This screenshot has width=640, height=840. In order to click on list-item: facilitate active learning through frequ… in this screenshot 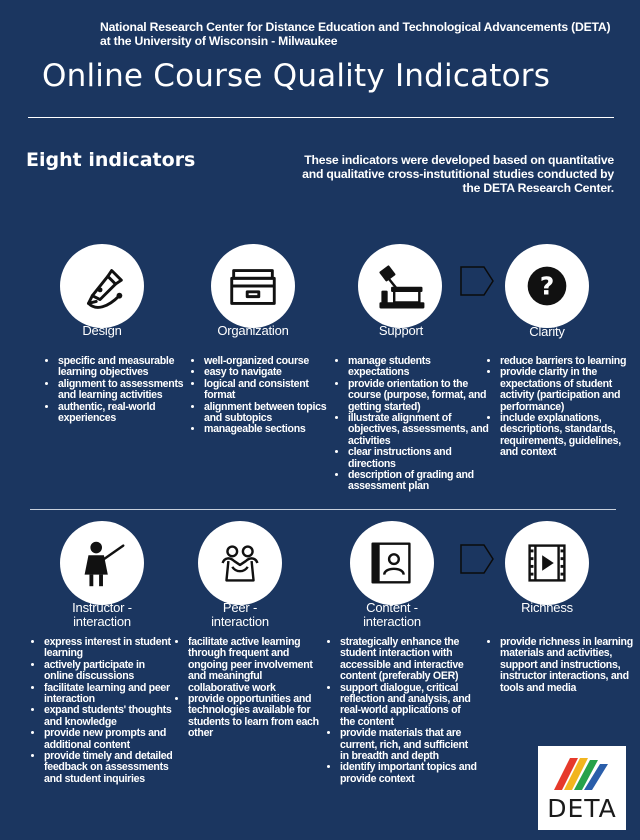, I will do `click(254, 665)`.